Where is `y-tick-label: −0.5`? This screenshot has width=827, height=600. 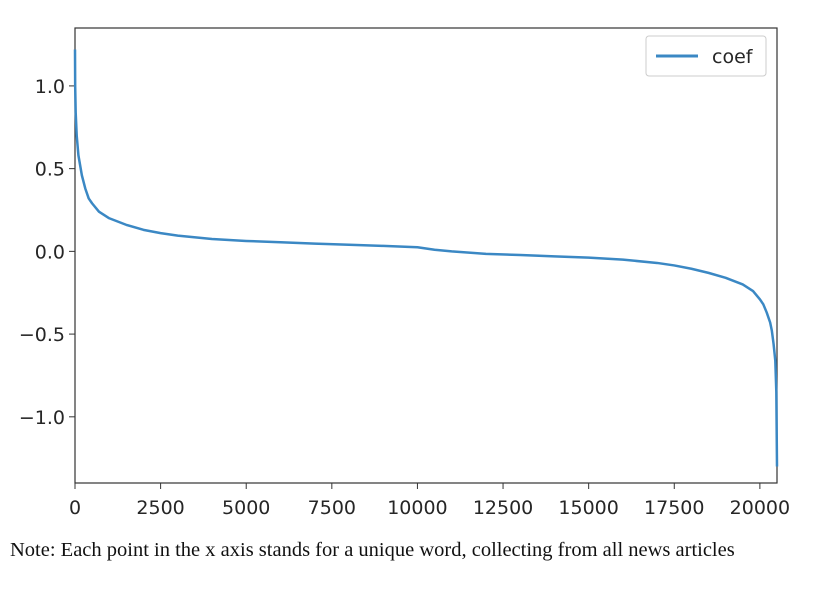
y-tick-label: −0.5 is located at coordinates (42, 335).